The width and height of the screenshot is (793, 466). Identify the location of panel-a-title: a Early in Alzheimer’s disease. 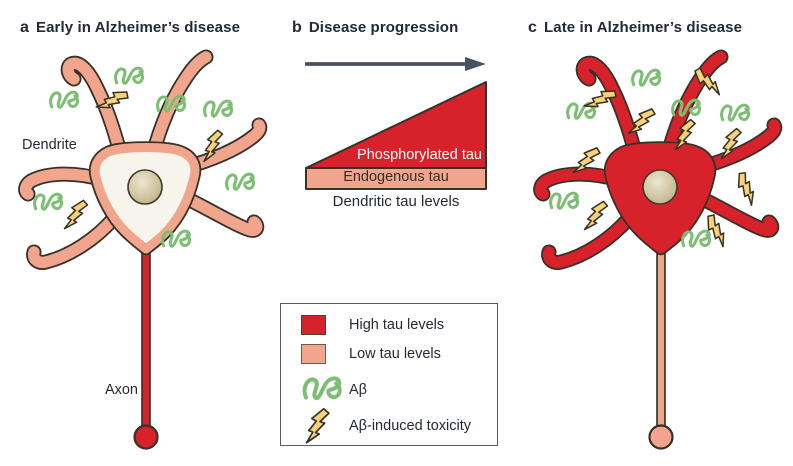
(130, 28).